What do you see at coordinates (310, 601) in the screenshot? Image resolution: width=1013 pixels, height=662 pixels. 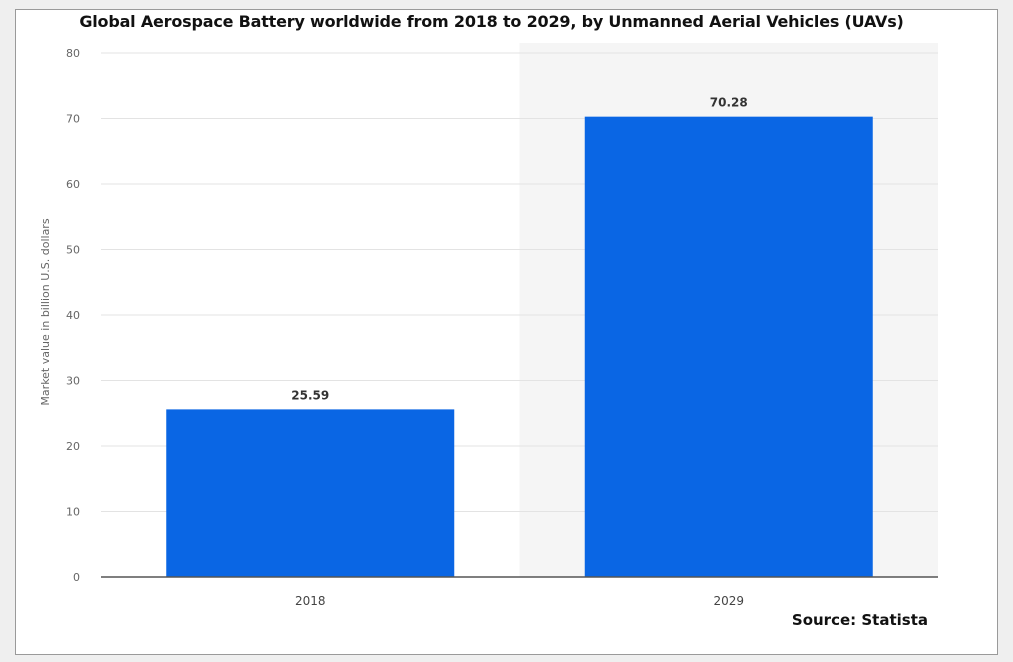 I see `x-tick-label: 2018` at bounding box center [310, 601].